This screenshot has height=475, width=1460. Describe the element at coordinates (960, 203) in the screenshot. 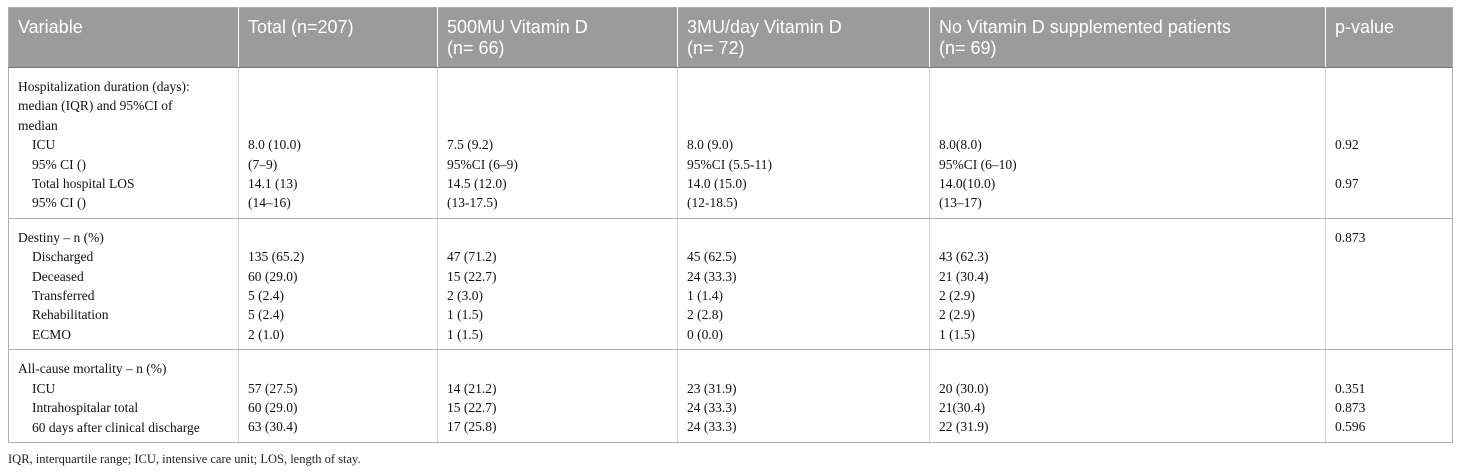

I see `cell-line: (13–17)` at that location.